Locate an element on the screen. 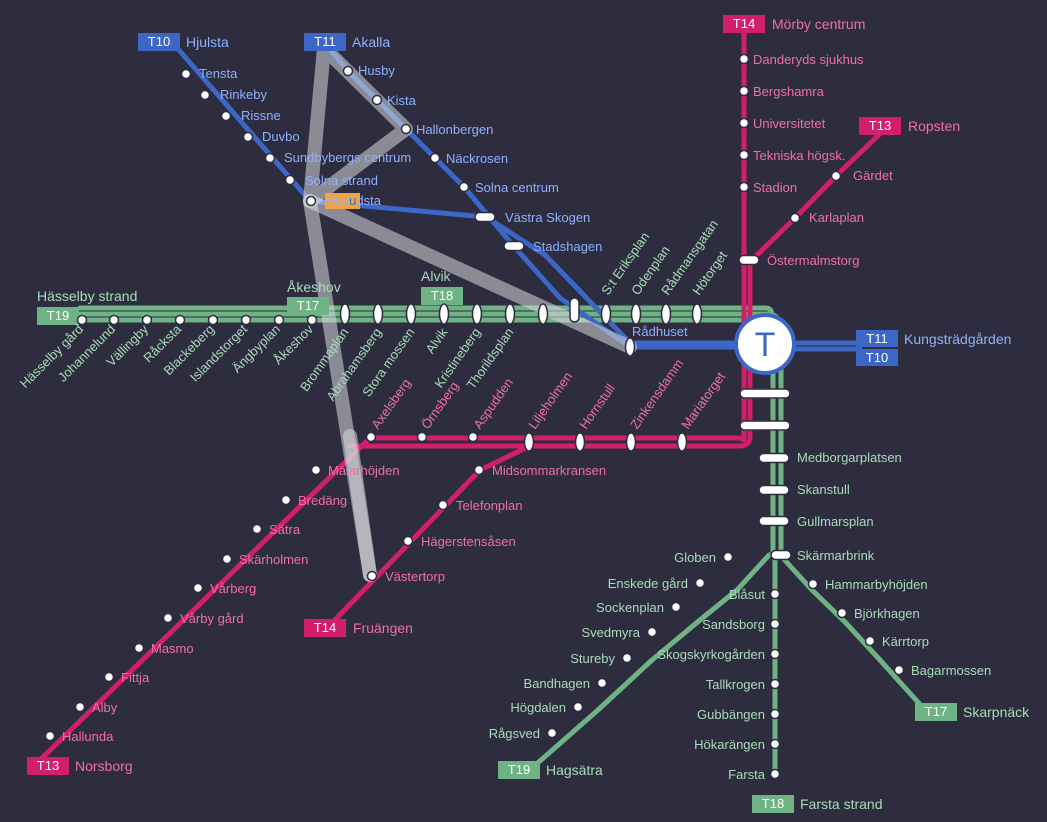 This screenshot has width=1047, height=822. station-malarhojden: Mälarhöjden is located at coordinates (355, 470).